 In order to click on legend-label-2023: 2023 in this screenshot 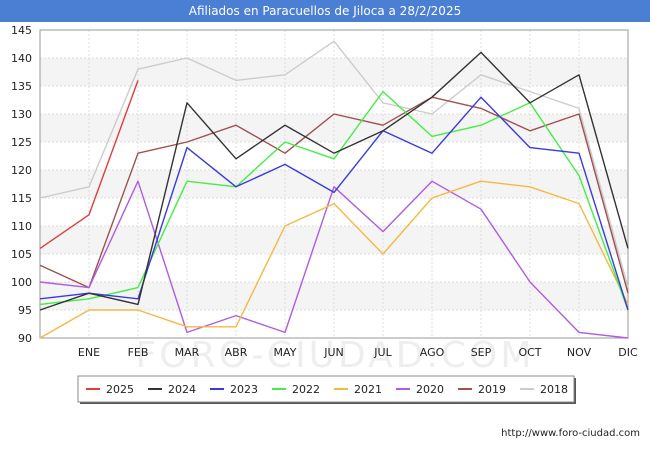, I will do `click(244, 389)`.